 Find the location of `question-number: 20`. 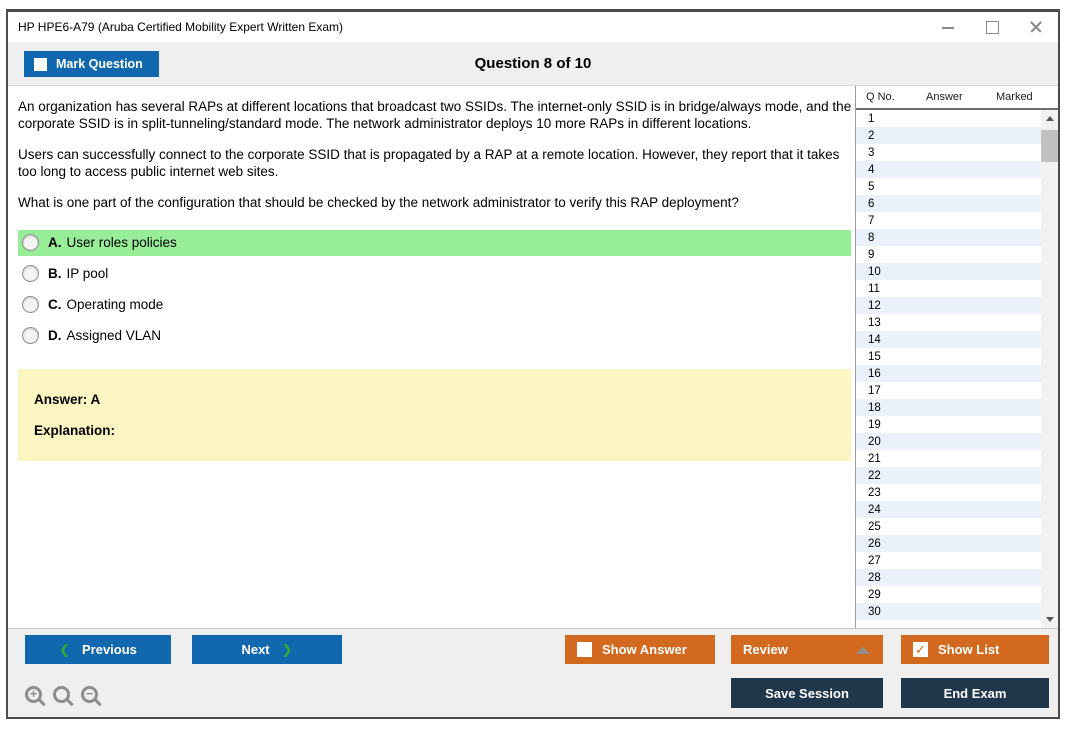

question-number: 20 is located at coordinates (874, 441).